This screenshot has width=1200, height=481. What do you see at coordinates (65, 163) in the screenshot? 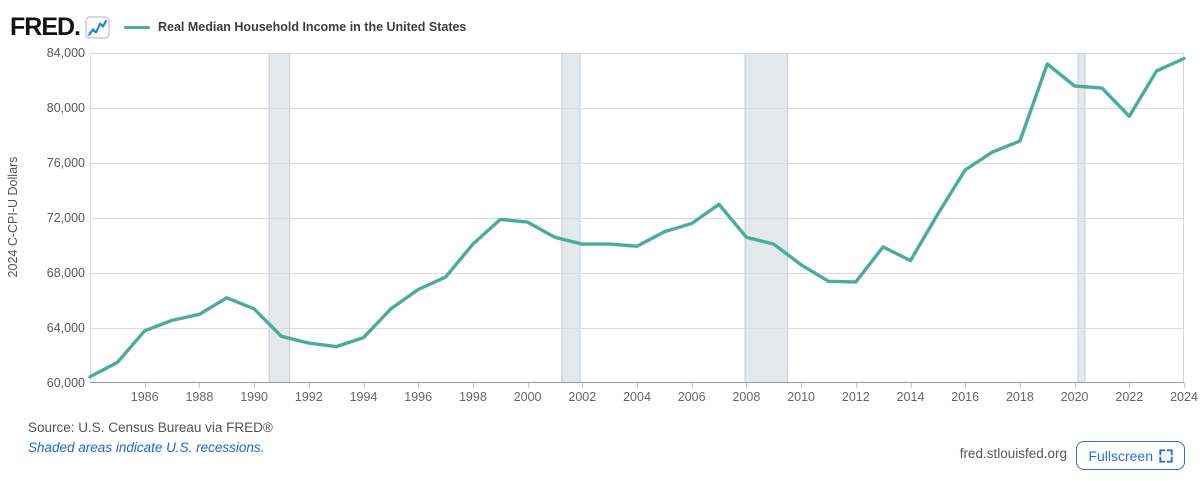
I see `y-axis-label: 76,000` at bounding box center [65, 163].